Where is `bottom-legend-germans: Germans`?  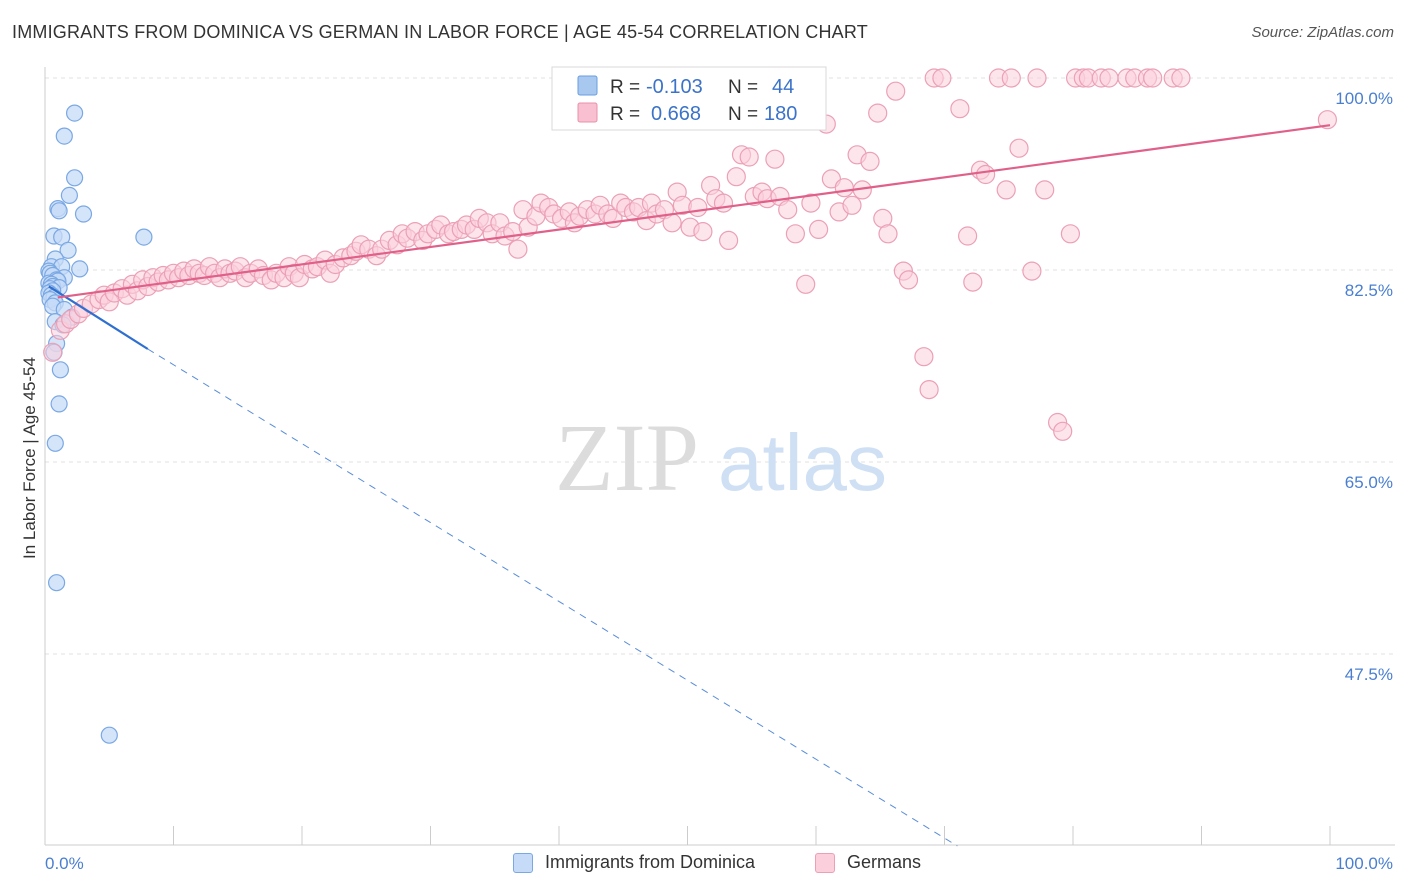 bottom-legend-germans: Germans is located at coordinates (868, 862).